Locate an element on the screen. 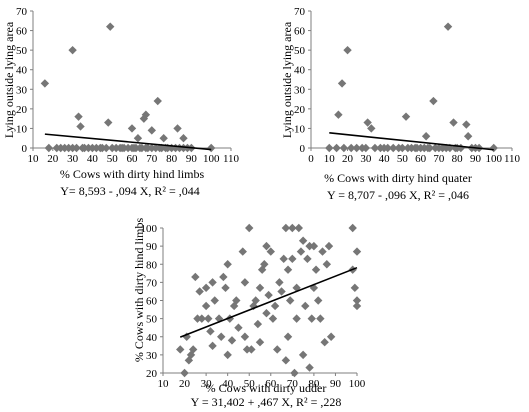 This screenshot has height=412, width=529. y-tick-label: 100 is located at coordinates (149, 229).